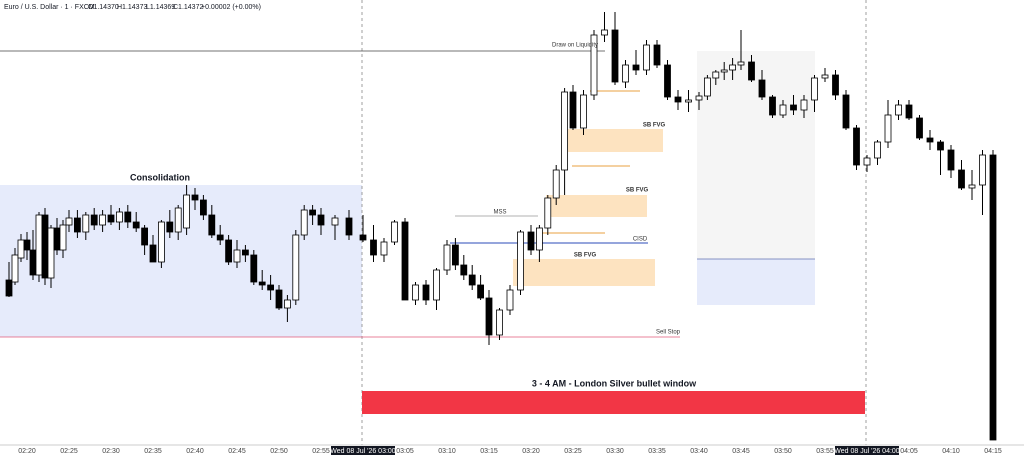  I want to click on x-tick-label: 02:35, so click(153, 451).